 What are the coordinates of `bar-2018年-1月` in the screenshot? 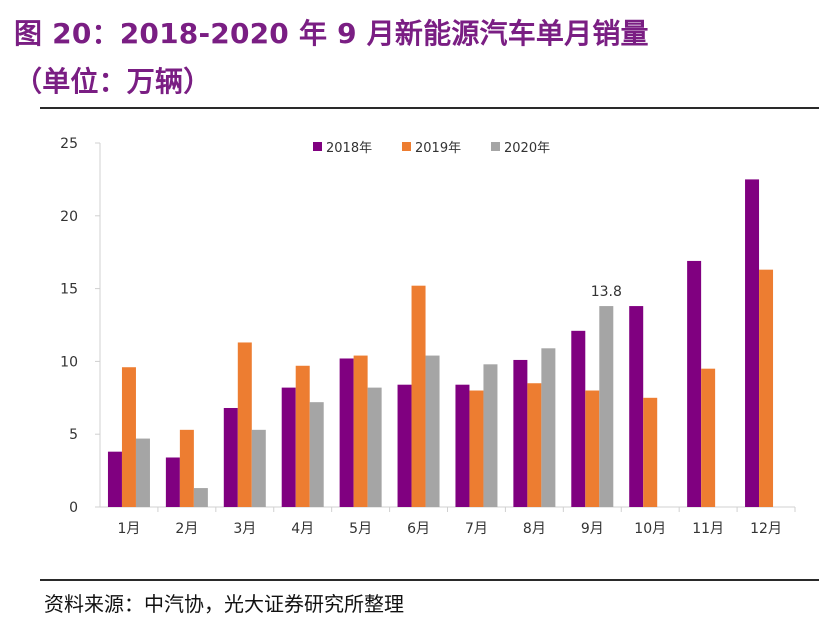 It's located at (114, 479).